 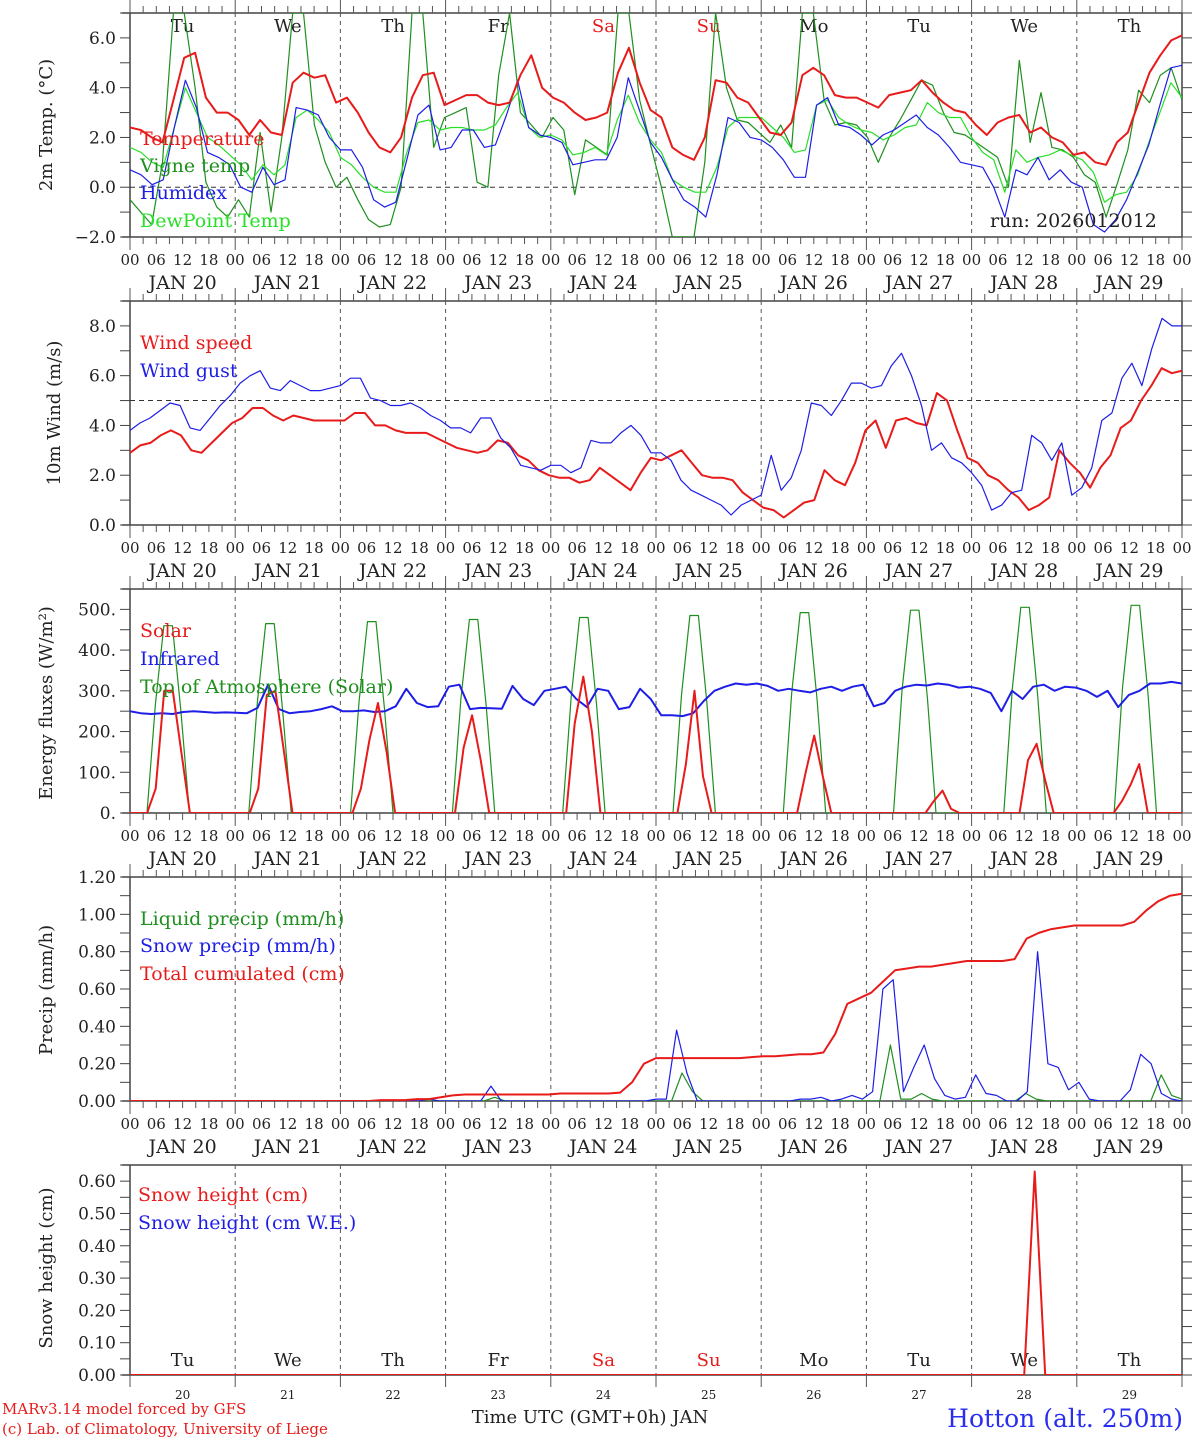 I want to click on y-tick-label: 6.0, so click(x=102, y=39).